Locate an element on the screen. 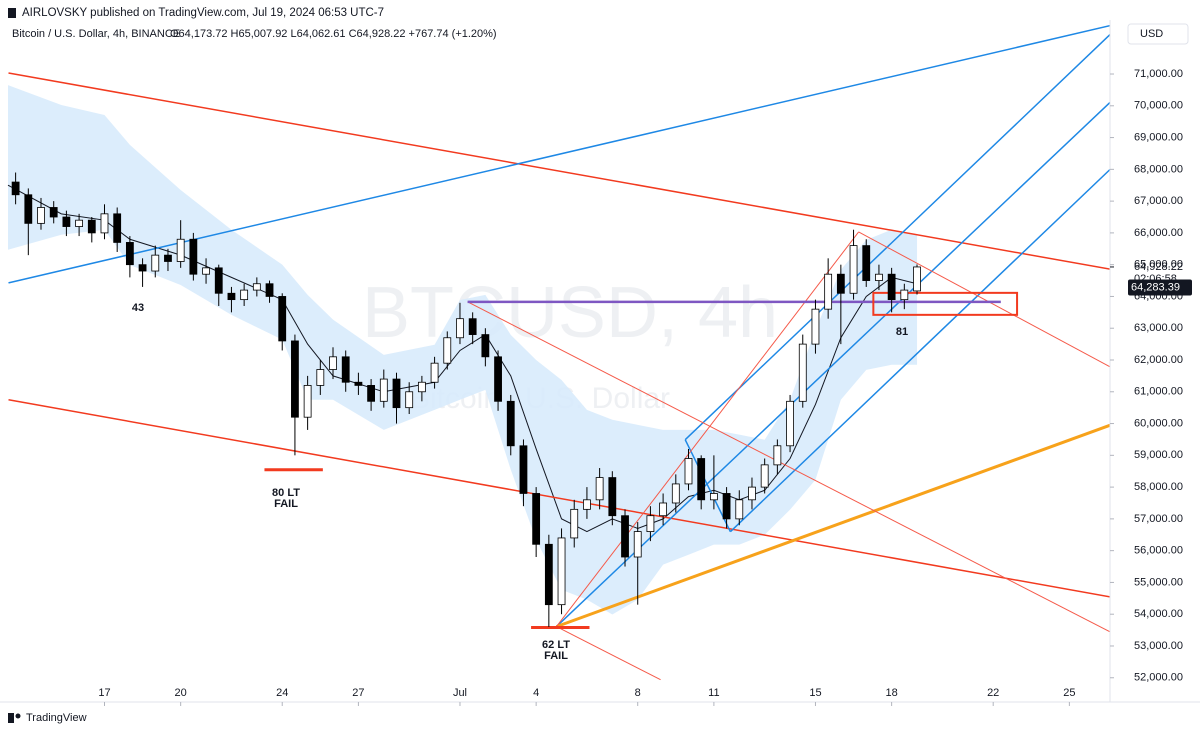  y-tick-label: 59,000.00 is located at coordinates (1158, 455).